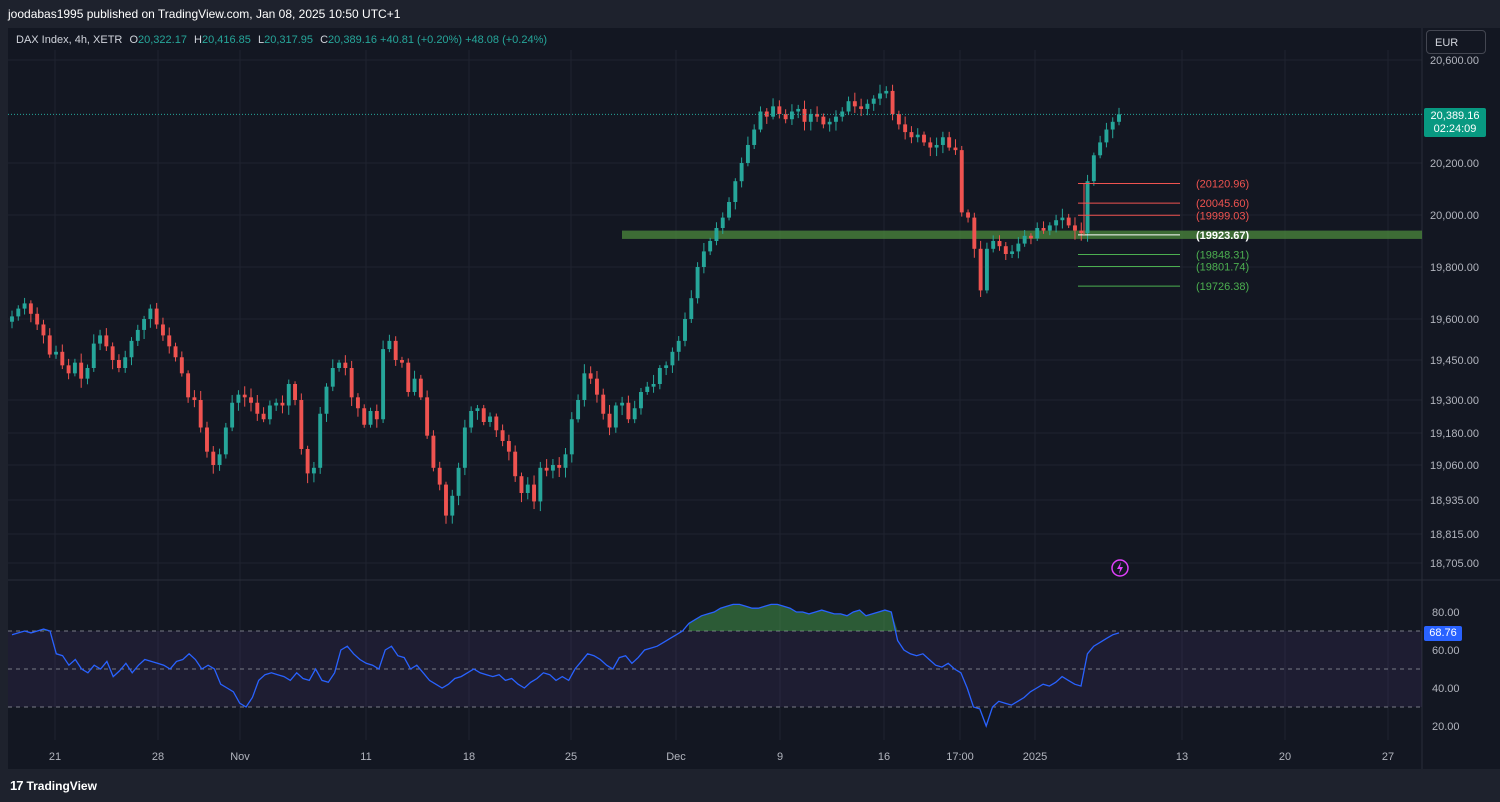 This screenshot has height=802, width=1500. Describe the element at coordinates (470, 617) in the screenshot. I see `rsi-overbought-fill` at that location.